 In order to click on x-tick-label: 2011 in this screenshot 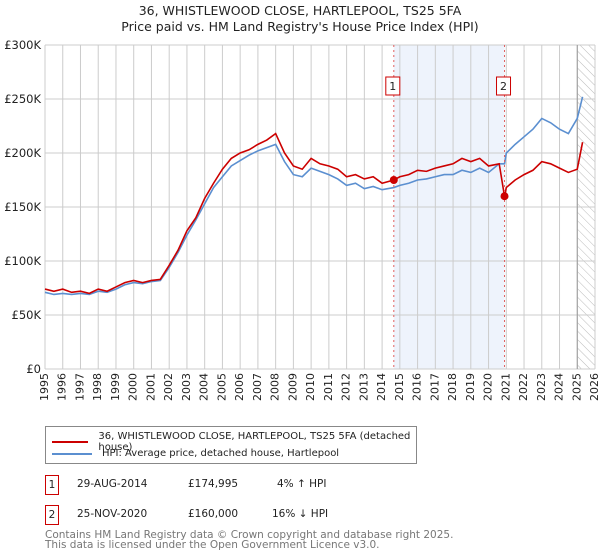, I will do `click(328, 387)`.